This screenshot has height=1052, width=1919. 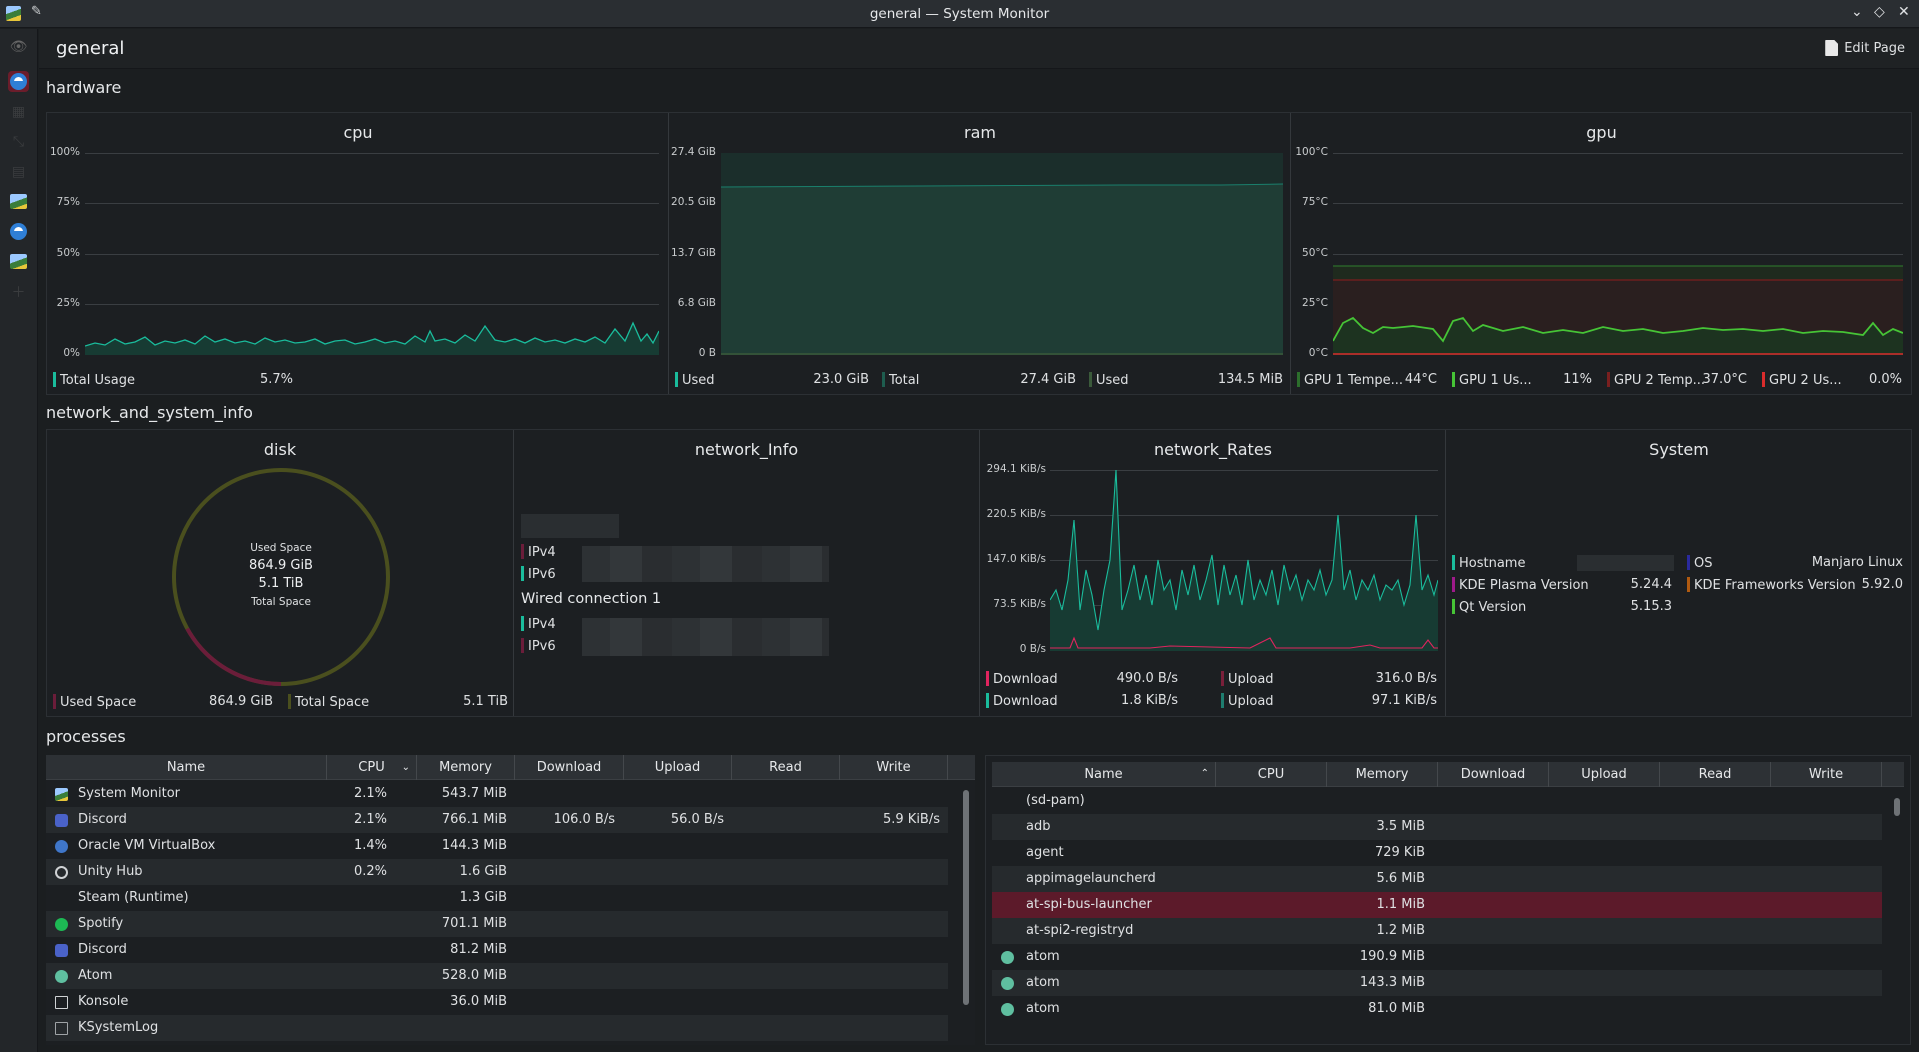 I want to click on table-row: Unity Hub 0.2% 1.6 GiB, so click(x=497, y=872).